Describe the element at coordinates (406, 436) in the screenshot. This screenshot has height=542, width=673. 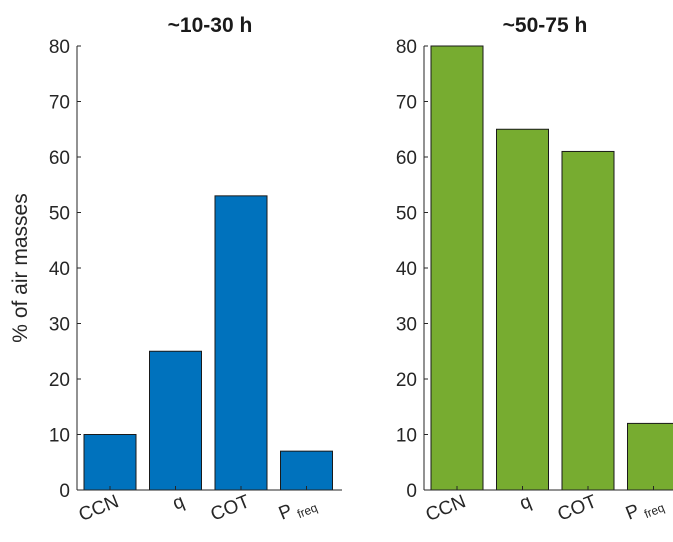
I see `right-y-tick-label: 10` at that location.